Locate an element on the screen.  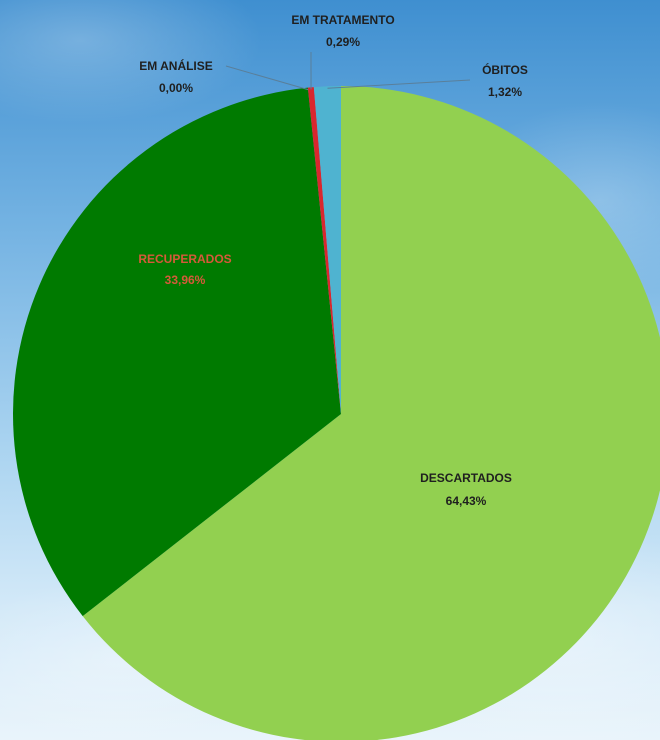
value-label-obitos: 1,32% is located at coordinates (505, 92).